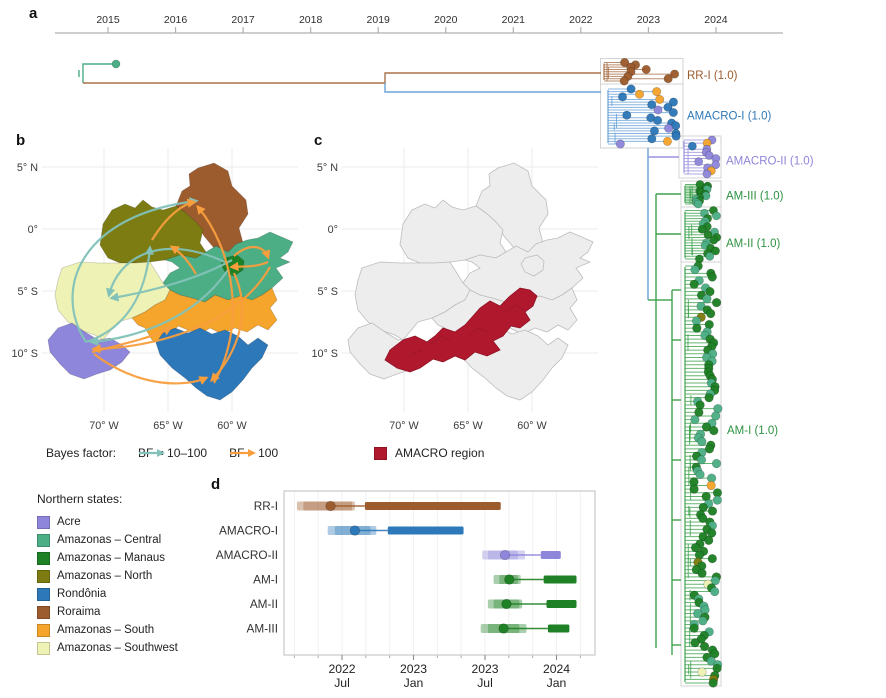 The image size is (886, 698). I want to click on state-swatch-amazonas_southwest, so click(43, 648).